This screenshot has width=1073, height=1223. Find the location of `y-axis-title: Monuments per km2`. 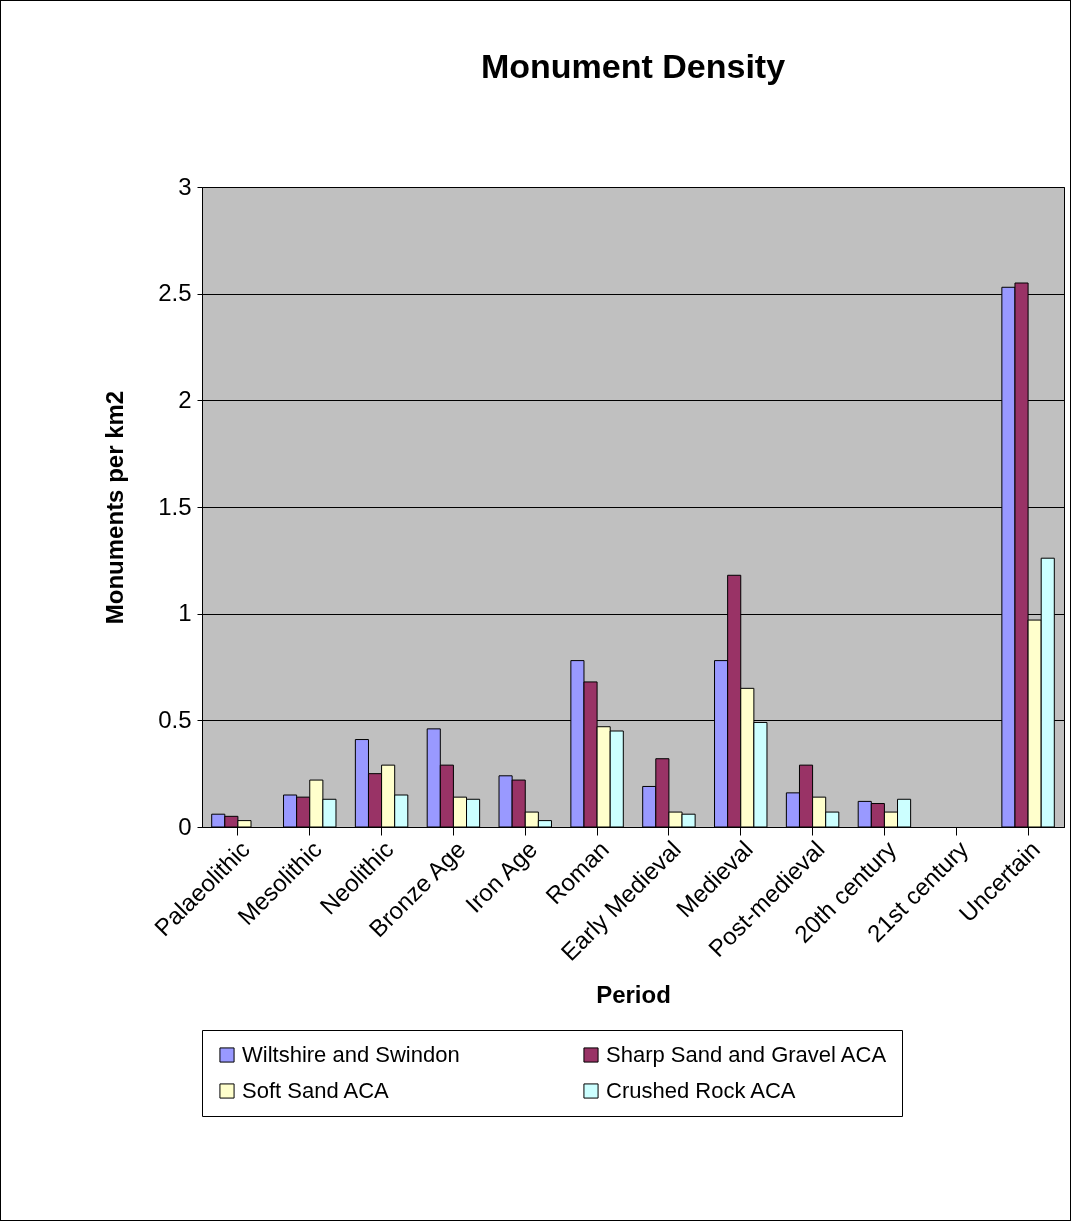

y-axis-title: Monuments per km2 is located at coordinates (115, 507).